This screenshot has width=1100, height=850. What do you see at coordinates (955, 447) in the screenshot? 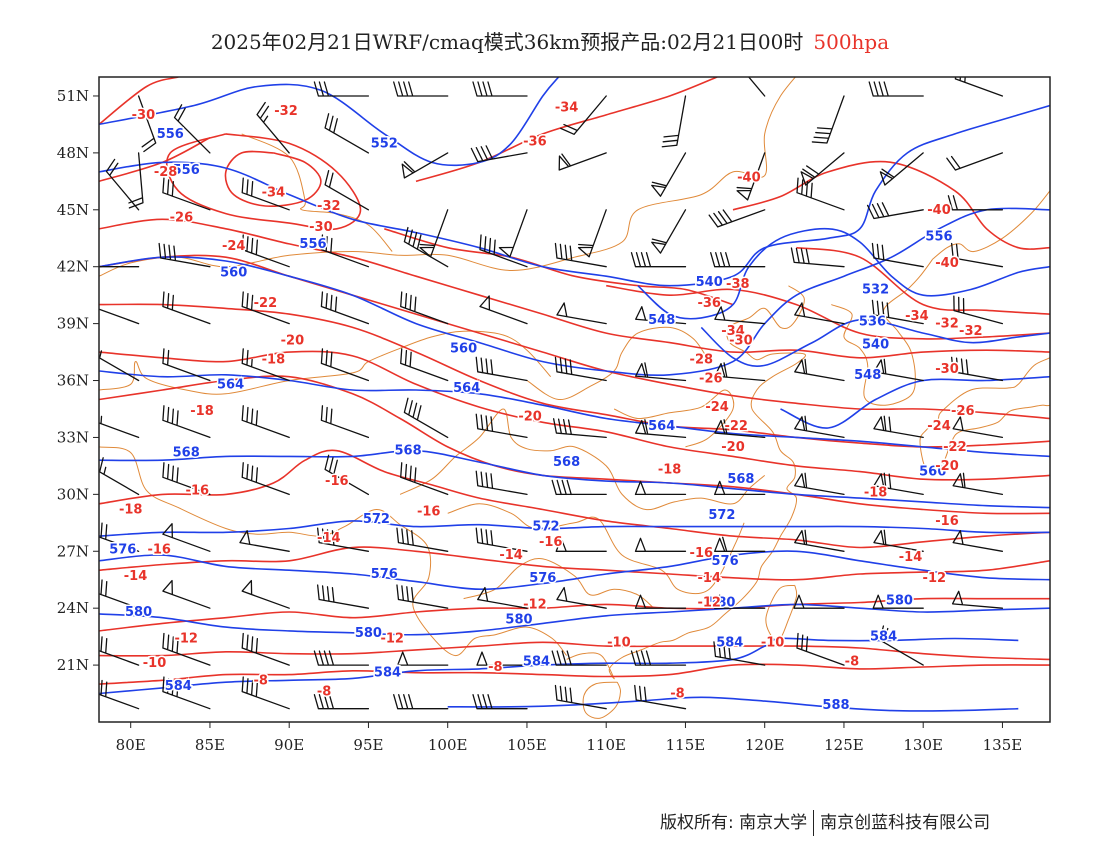
I see `temperature-label: -22` at bounding box center [955, 447].